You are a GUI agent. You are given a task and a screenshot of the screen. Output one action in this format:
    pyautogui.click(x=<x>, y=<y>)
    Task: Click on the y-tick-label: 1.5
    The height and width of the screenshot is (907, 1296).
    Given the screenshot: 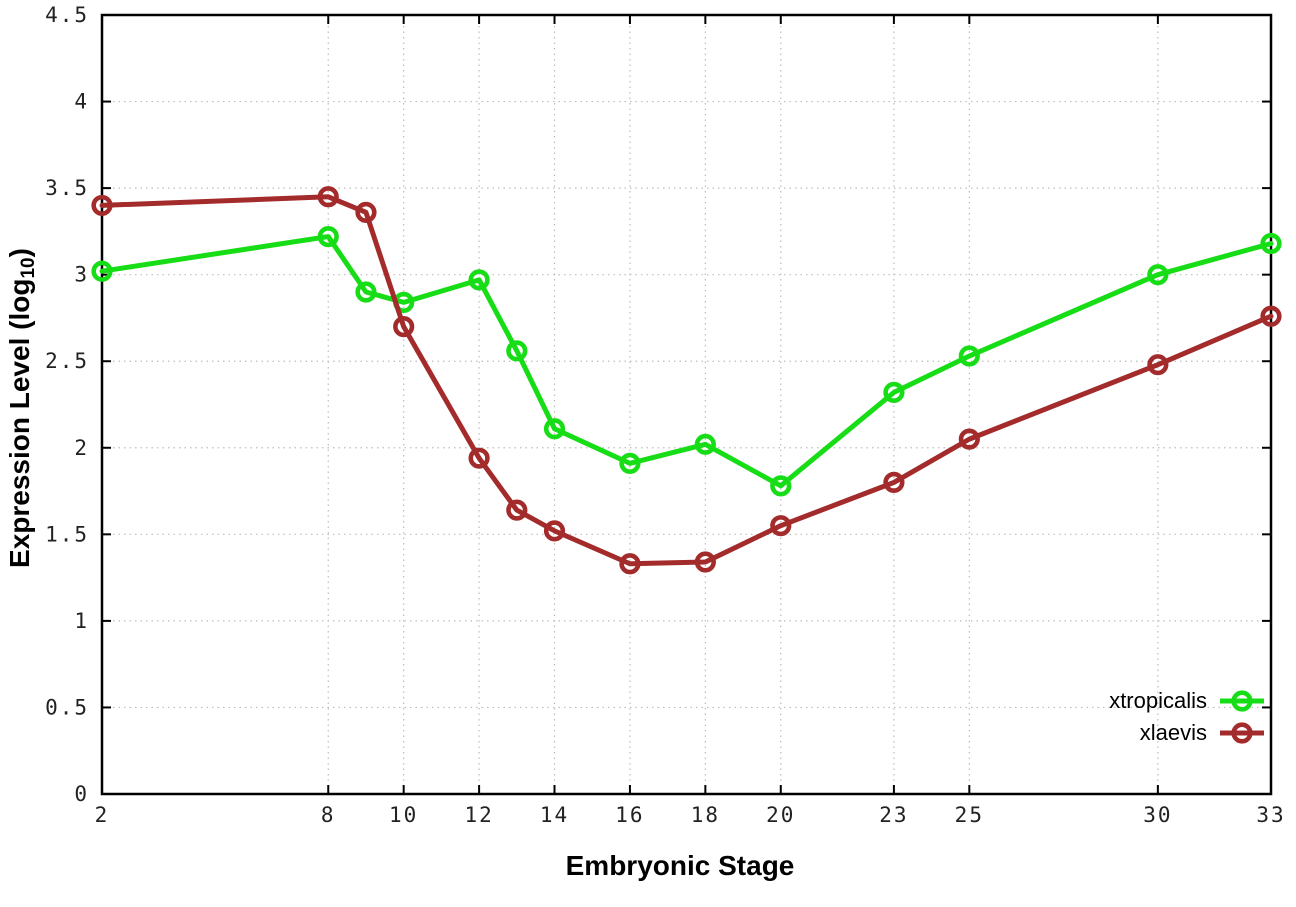 What is the action you would take?
    pyautogui.click(x=67, y=534)
    